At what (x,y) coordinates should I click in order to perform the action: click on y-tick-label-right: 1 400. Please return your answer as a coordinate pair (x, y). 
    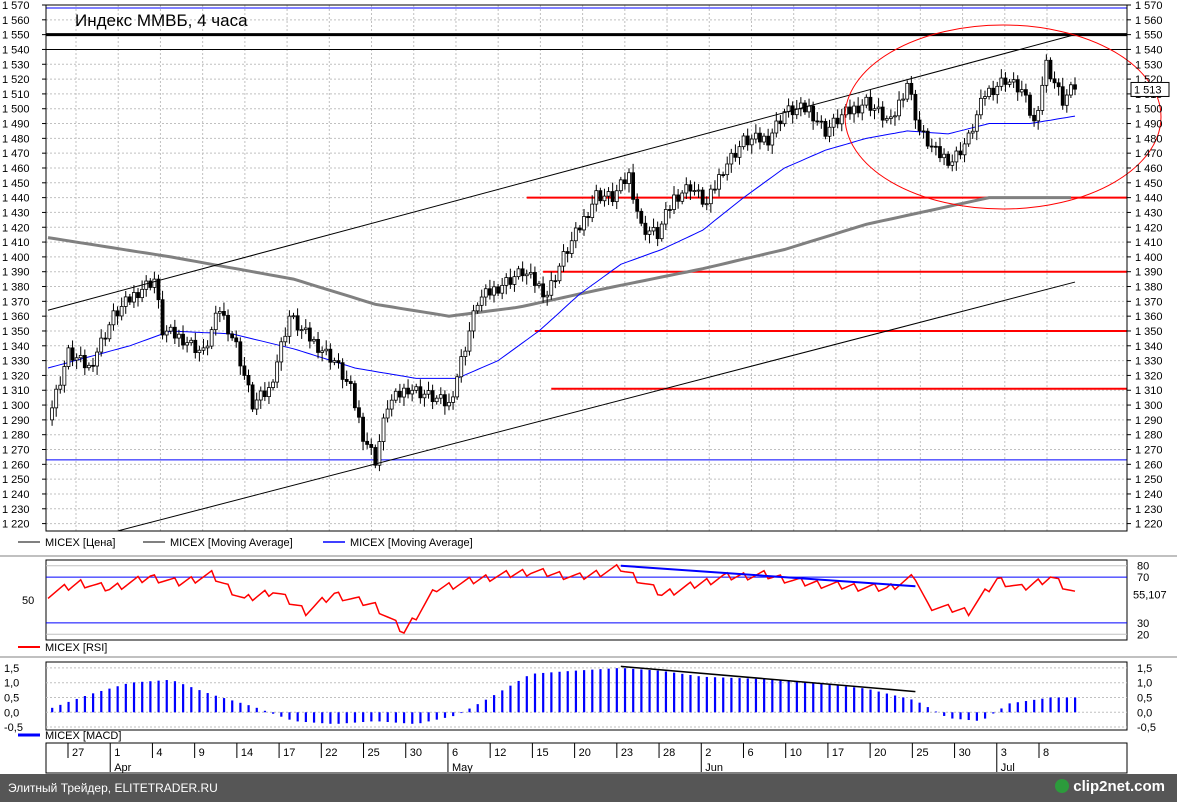
    Looking at the image, I should click on (1149, 258).